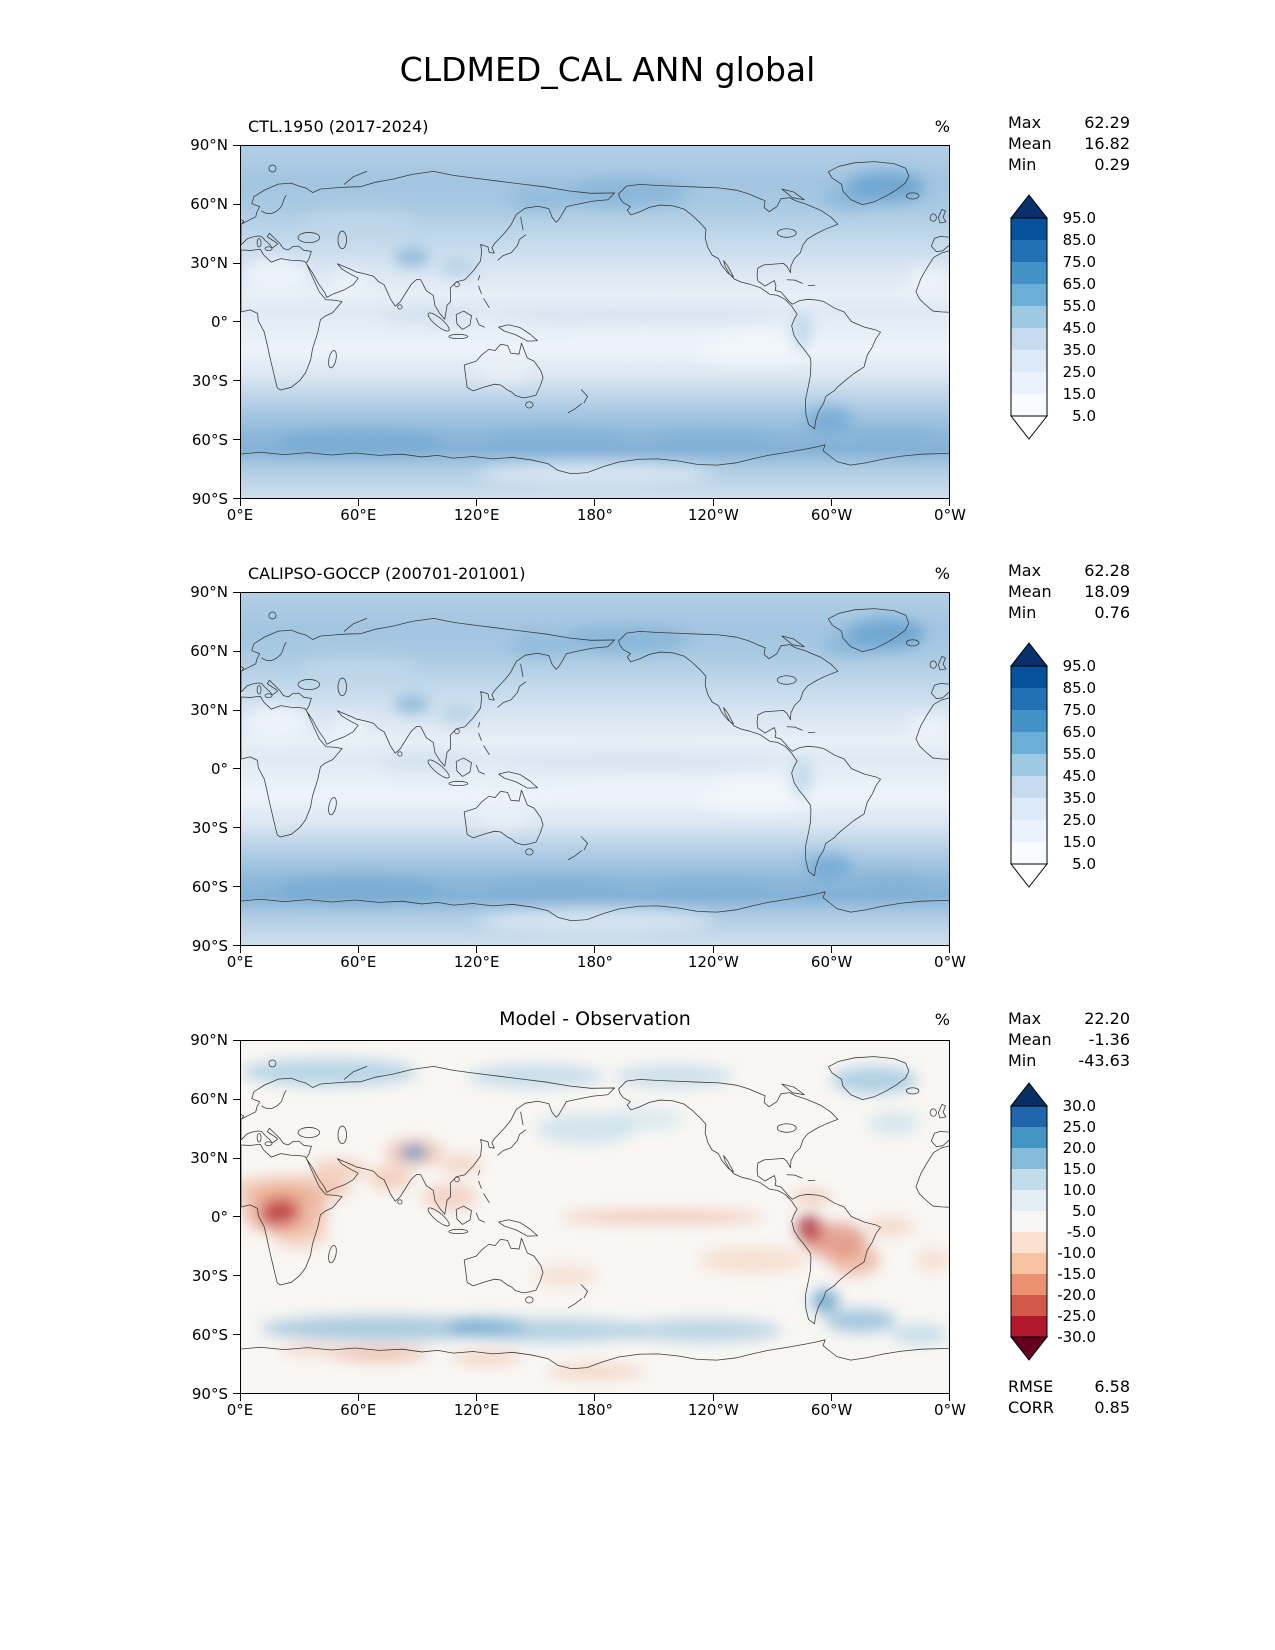  What do you see at coordinates (1069, 122) in the screenshot?
I see `stat-row: Max 62.29` at bounding box center [1069, 122].